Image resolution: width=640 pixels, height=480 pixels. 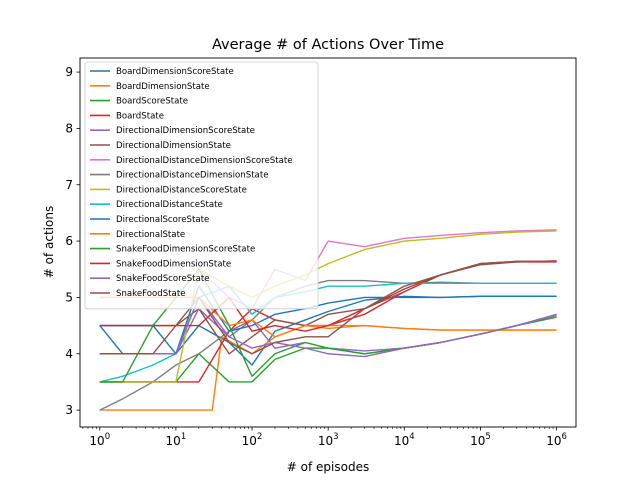 What do you see at coordinates (69, 128) in the screenshot?
I see `y-tick-label: 8` at bounding box center [69, 128].